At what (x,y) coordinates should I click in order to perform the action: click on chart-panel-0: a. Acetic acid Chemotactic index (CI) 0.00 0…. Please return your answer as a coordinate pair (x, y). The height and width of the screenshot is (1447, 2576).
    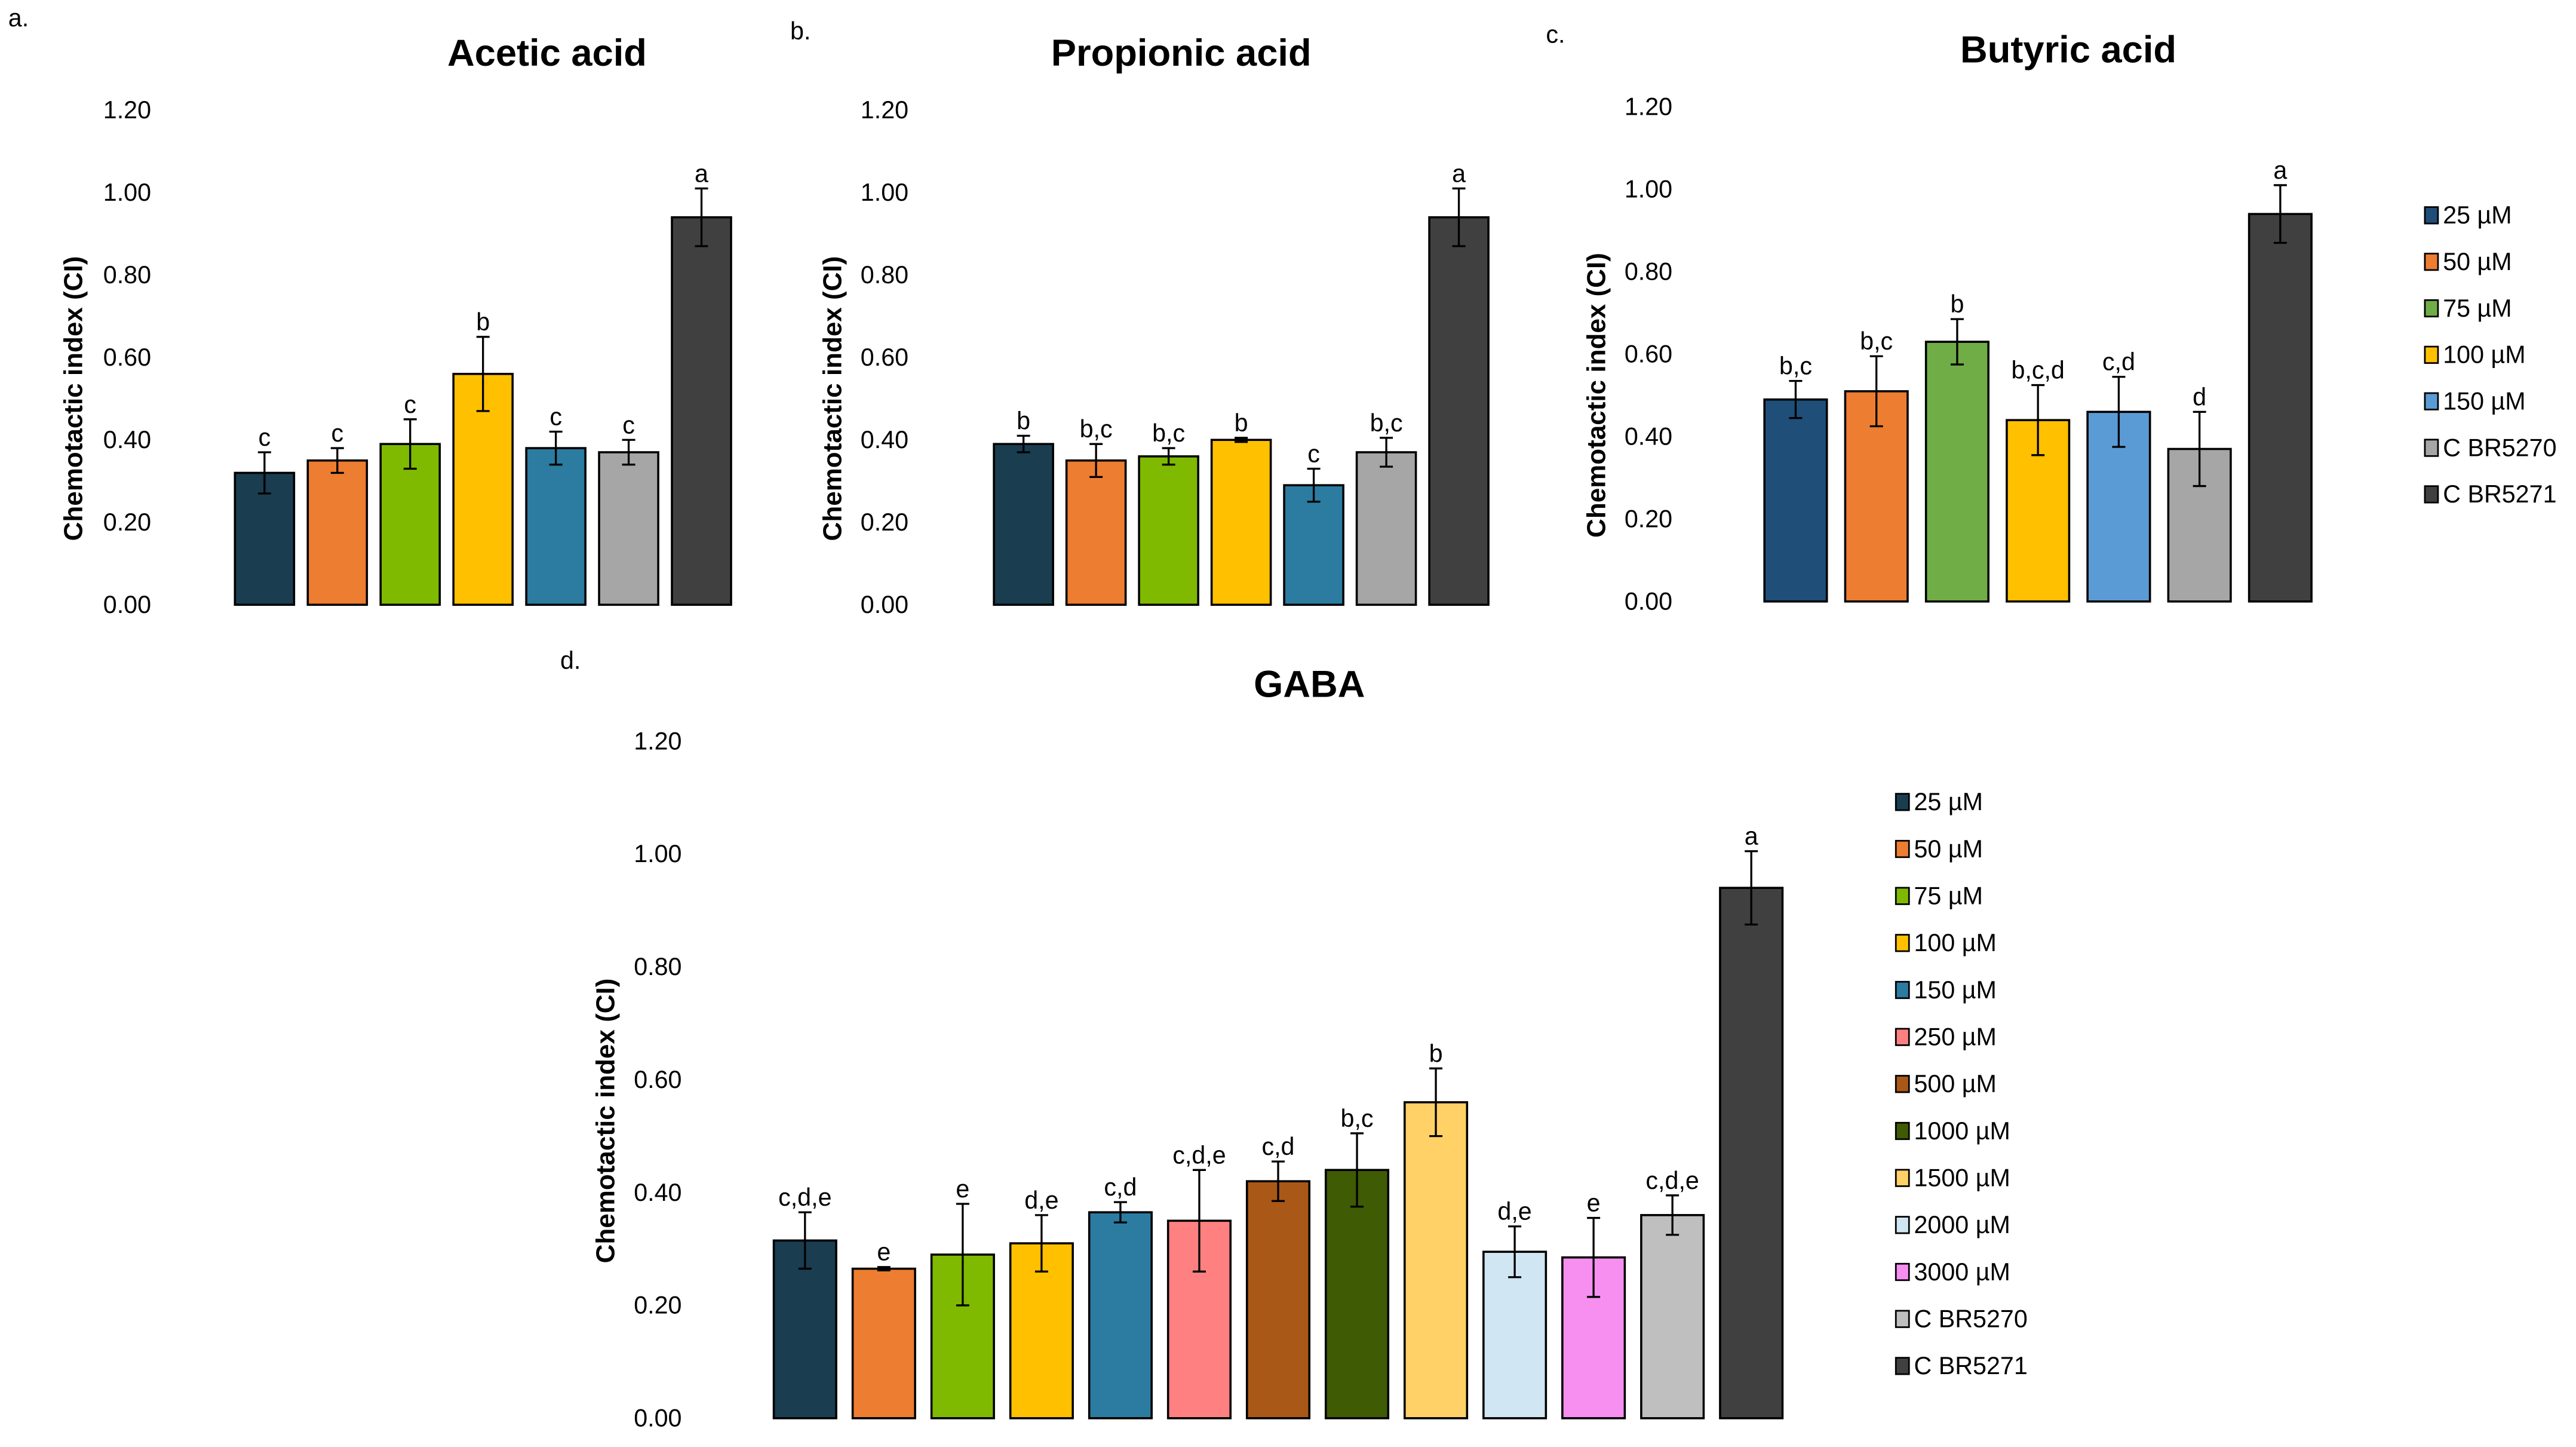
    Looking at the image, I should click on (370, 311).